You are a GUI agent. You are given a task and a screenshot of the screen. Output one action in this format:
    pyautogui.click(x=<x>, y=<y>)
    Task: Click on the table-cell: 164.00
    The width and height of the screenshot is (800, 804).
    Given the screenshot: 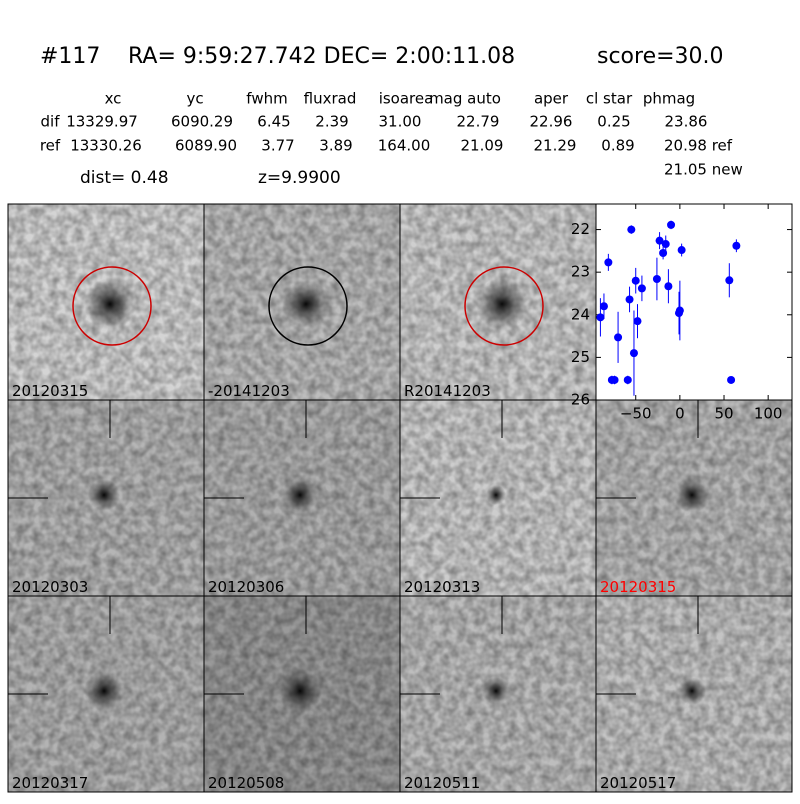 What is the action you would take?
    pyautogui.click(x=404, y=146)
    